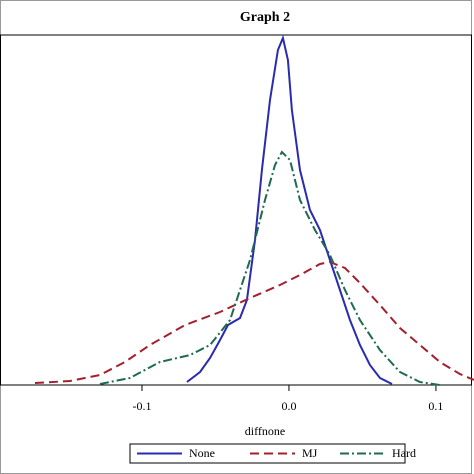 The image size is (474, 474). I want to click on x-tick-label: 0.1, so click(435, 406).